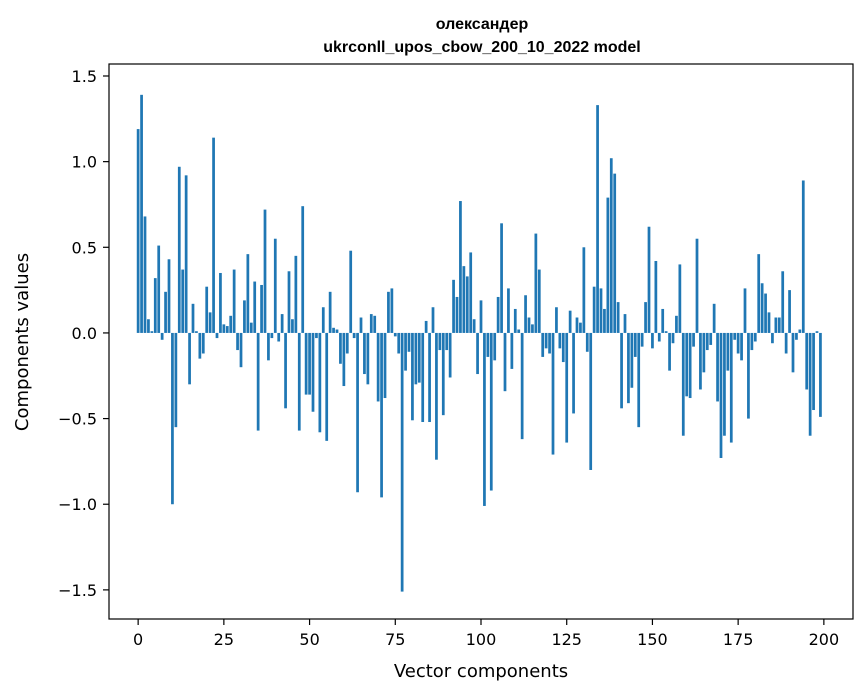 This screenshot has width=867, height=696. What do you see at coordinates (652, 639) in the screenshot?
I see `x-tick-label-150: 150` at bounding box center [652, 639].